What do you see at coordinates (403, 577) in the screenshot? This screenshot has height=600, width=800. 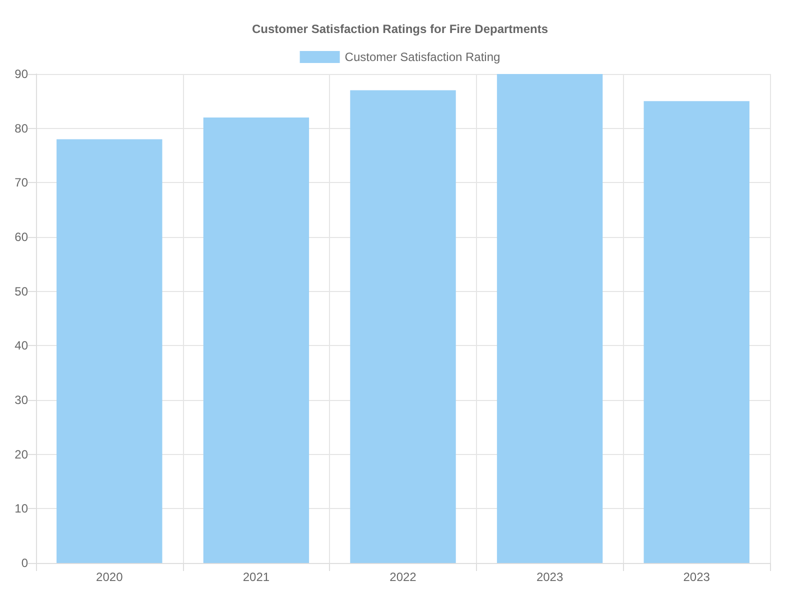 I see `x-tick-label: 2022` at bounding box center [403, 577].